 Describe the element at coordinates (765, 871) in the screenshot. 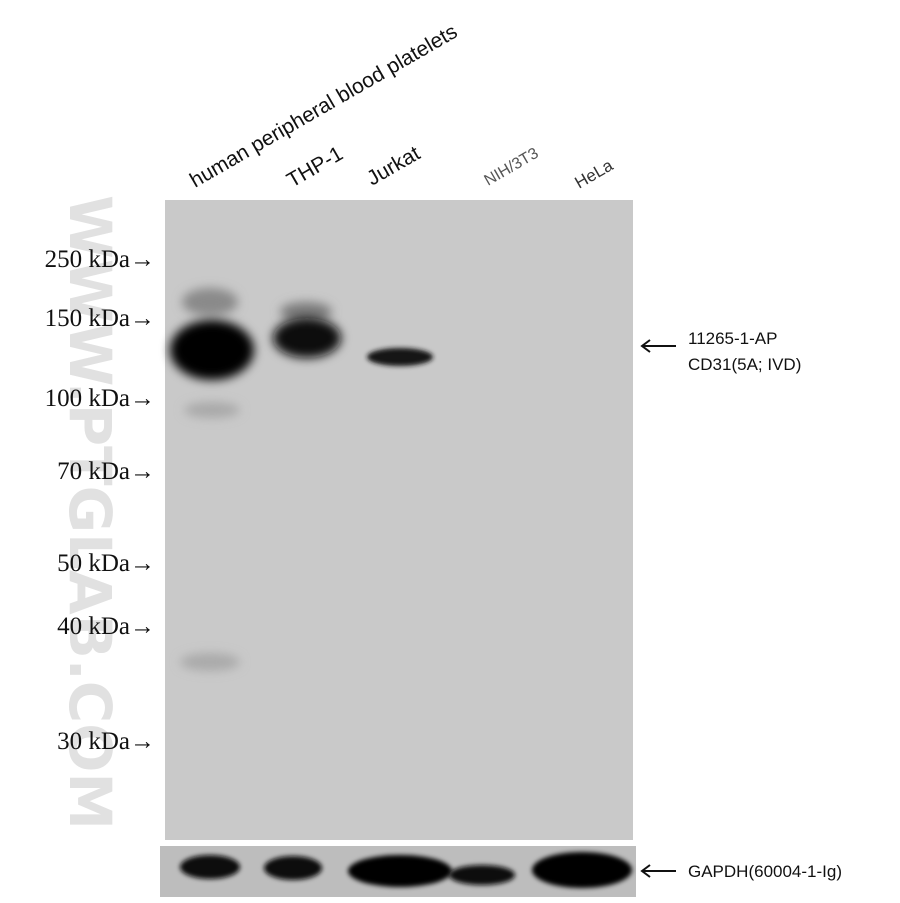

I see `loading-control-label: GAPDH(60004-1-Ig)` at that location.